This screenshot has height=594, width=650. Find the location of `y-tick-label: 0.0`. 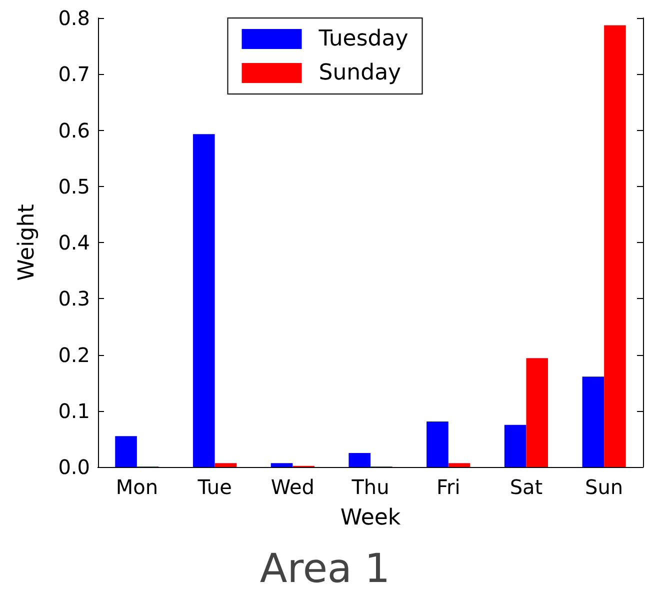

y-tick-label: 0.0 is located at coordinates (74, 467).